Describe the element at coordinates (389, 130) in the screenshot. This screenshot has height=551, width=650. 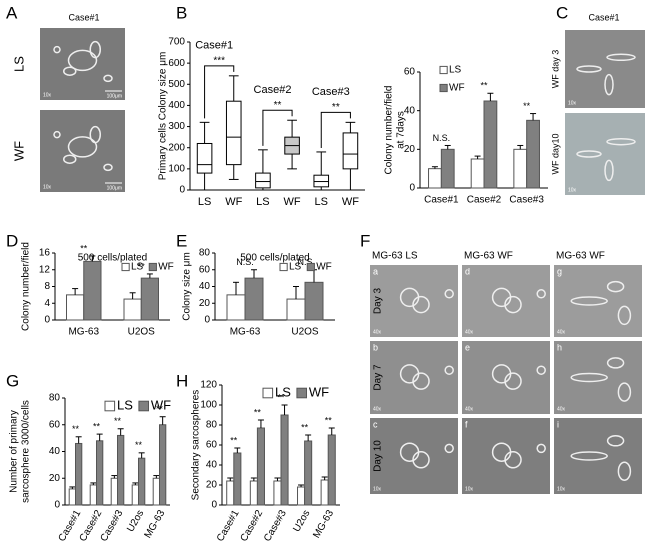
I see `y-axis-label: Colony number/field` at that location.